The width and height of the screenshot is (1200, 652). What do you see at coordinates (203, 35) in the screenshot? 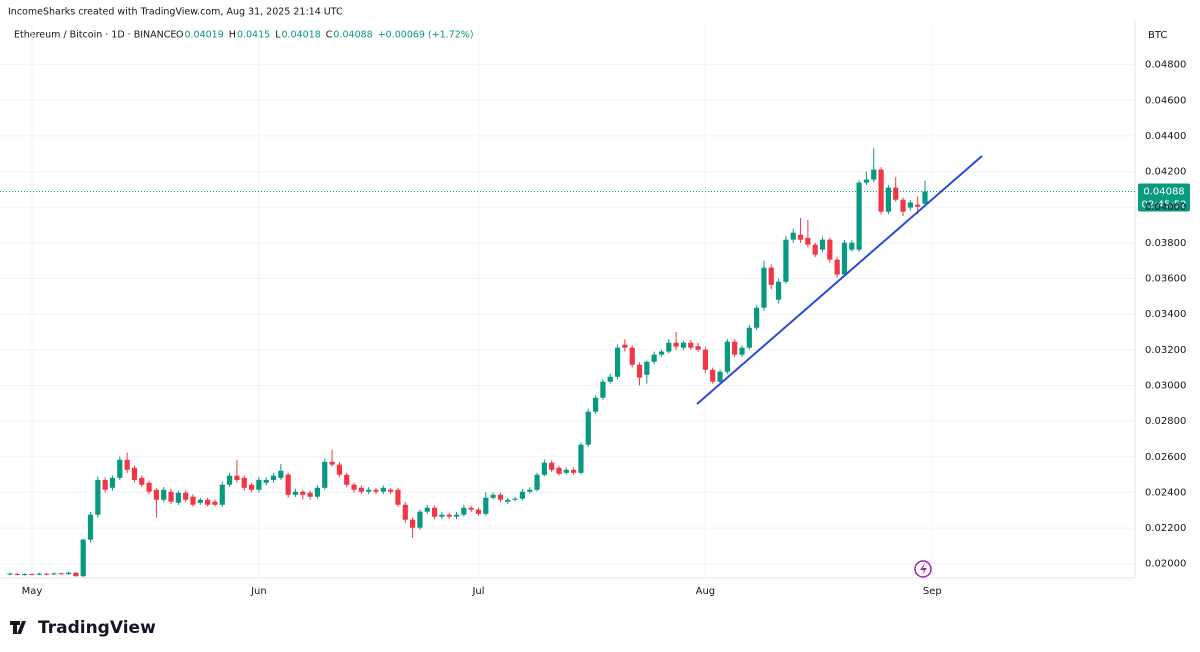
I see `ohlc-value: 0.04019` at bounding box center [203, 35].